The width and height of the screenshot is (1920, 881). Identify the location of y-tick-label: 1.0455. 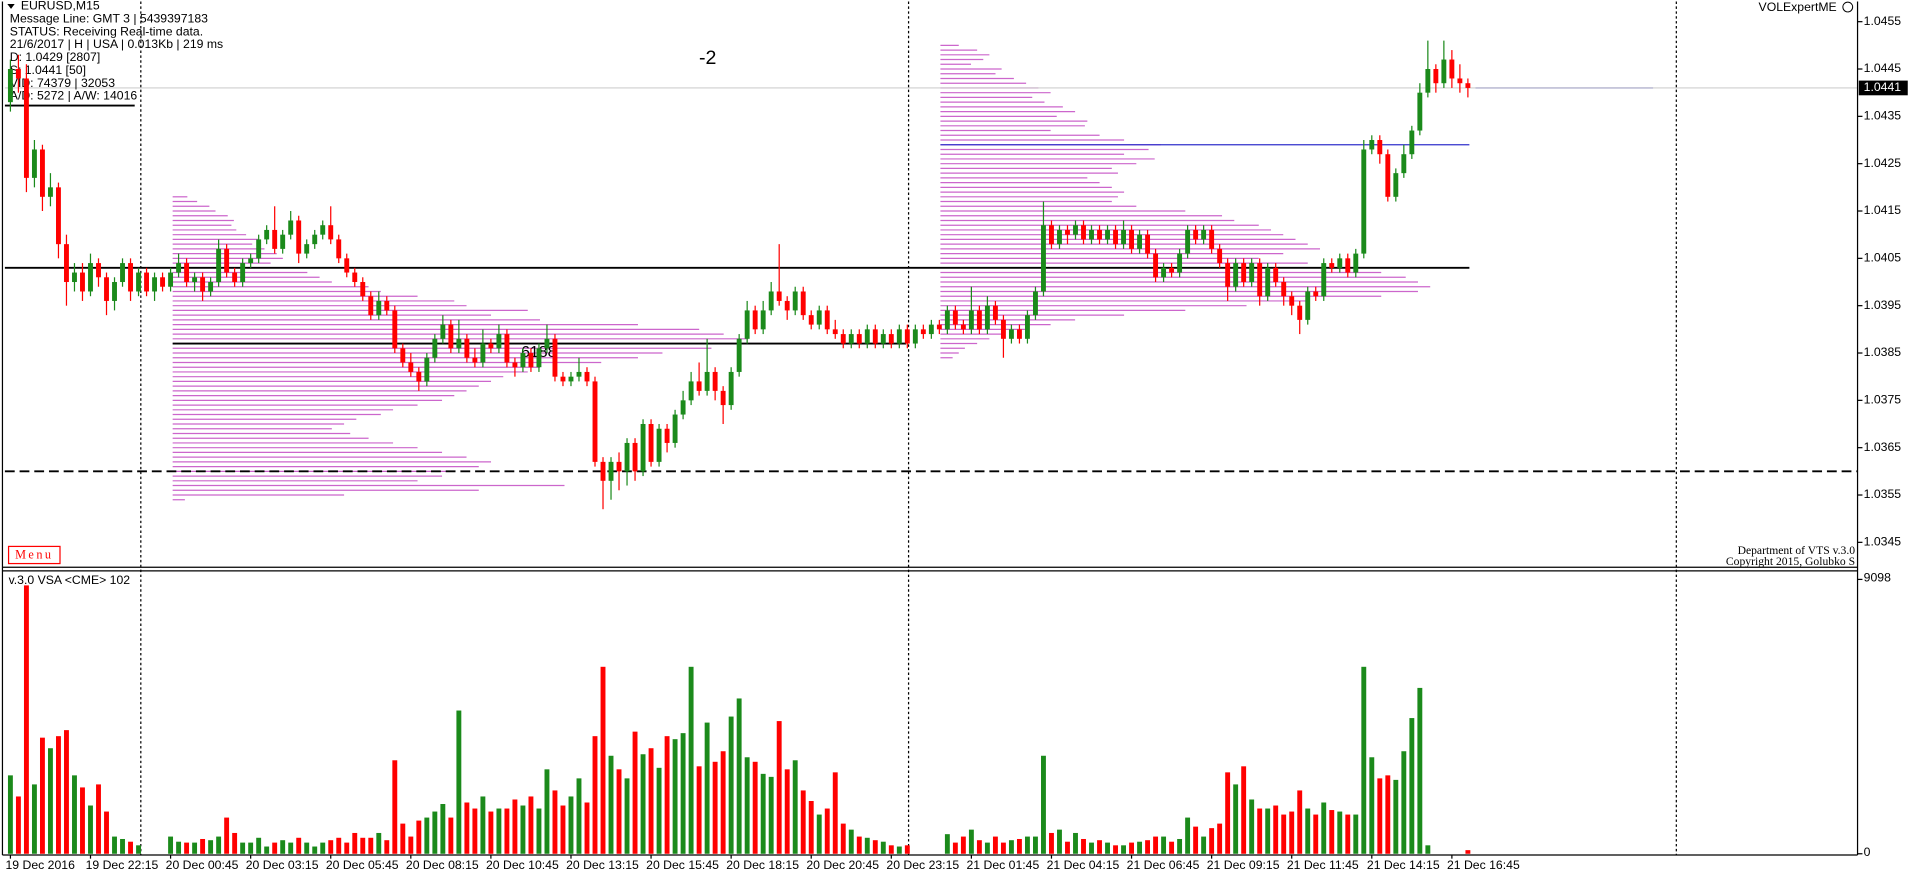
(1883, 21).